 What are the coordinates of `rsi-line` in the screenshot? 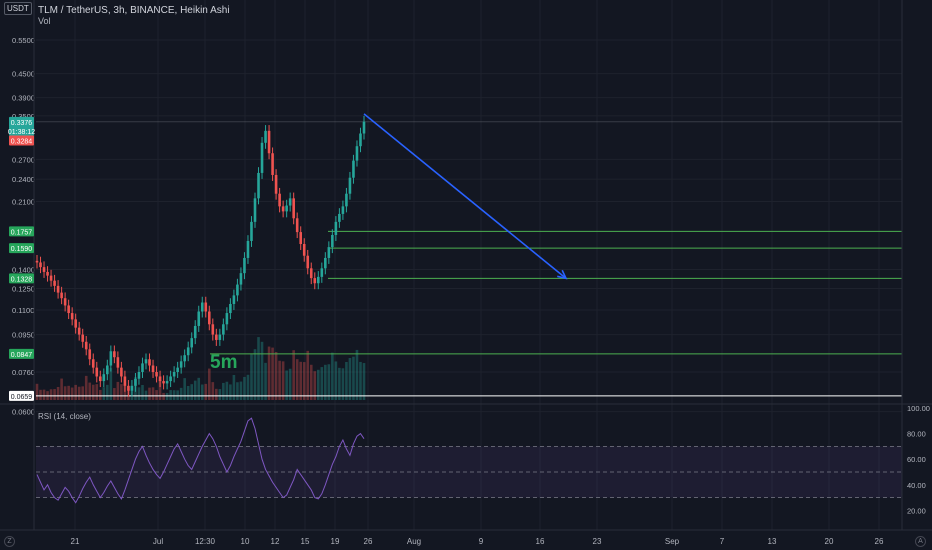 It's located at (200, 460).